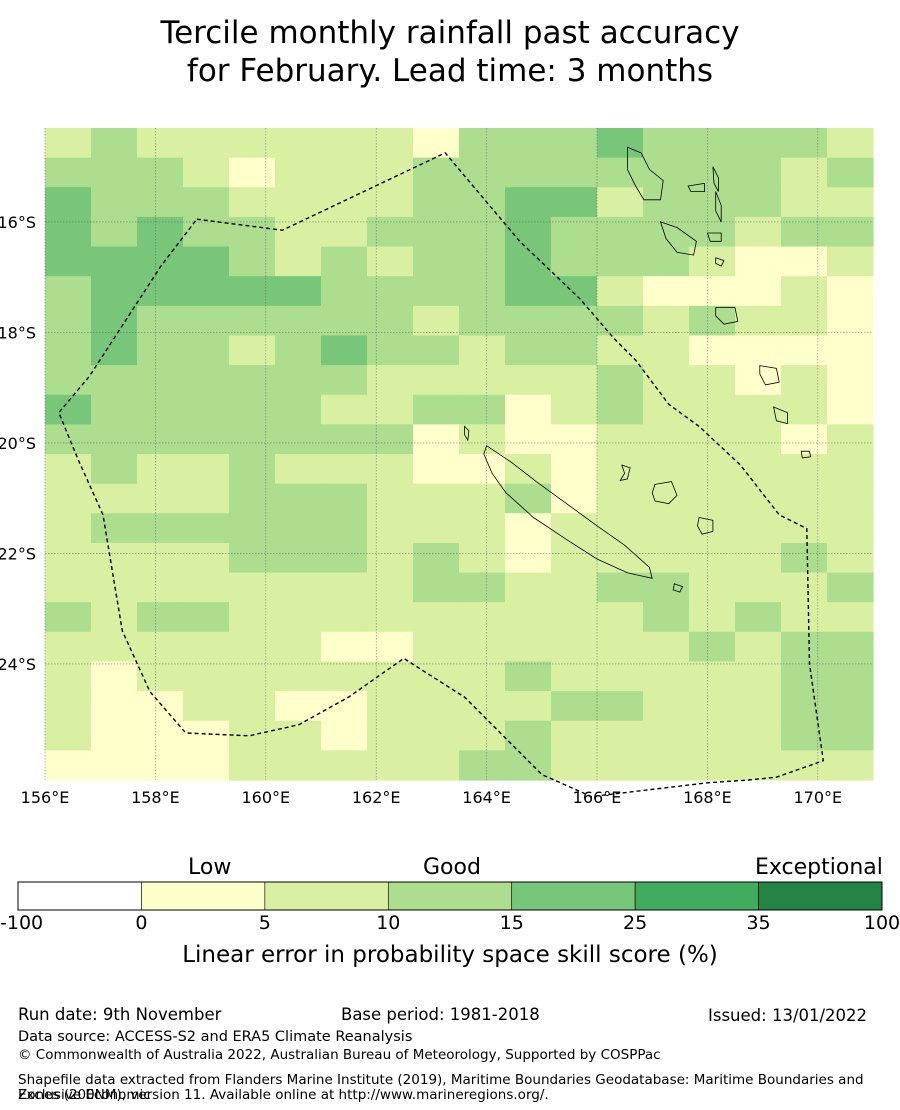  I want to click on island-ile-des-pins, so click(678, 588).